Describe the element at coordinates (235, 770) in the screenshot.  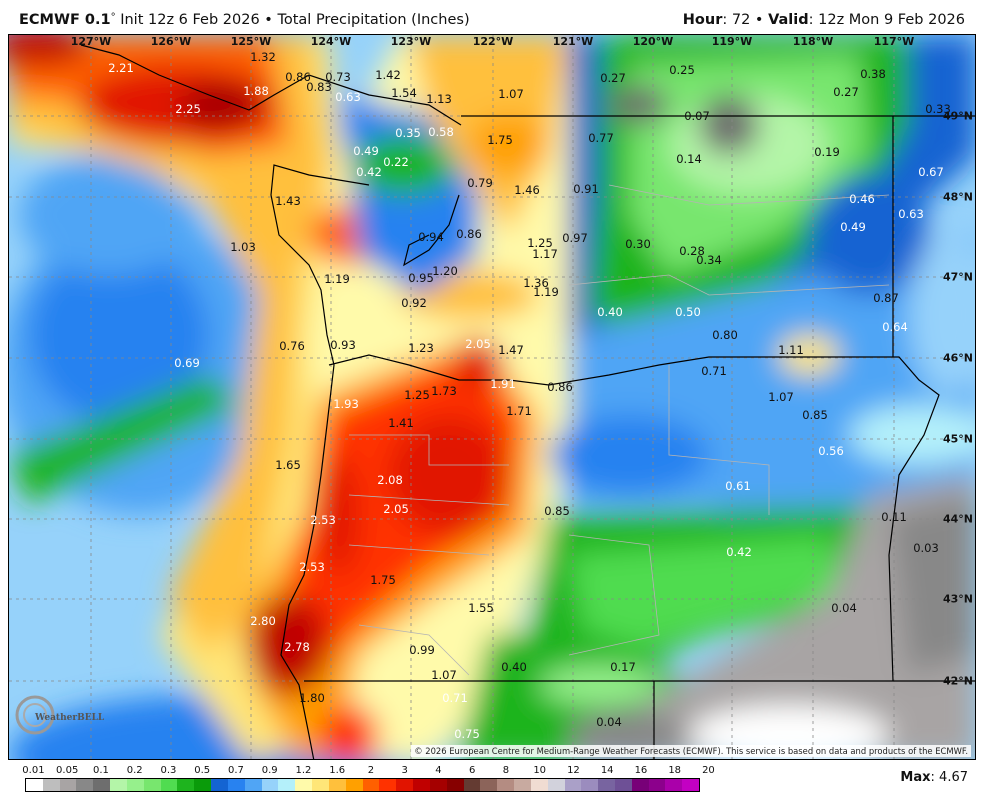
I see `colorbar-label: 0.7` at that location.